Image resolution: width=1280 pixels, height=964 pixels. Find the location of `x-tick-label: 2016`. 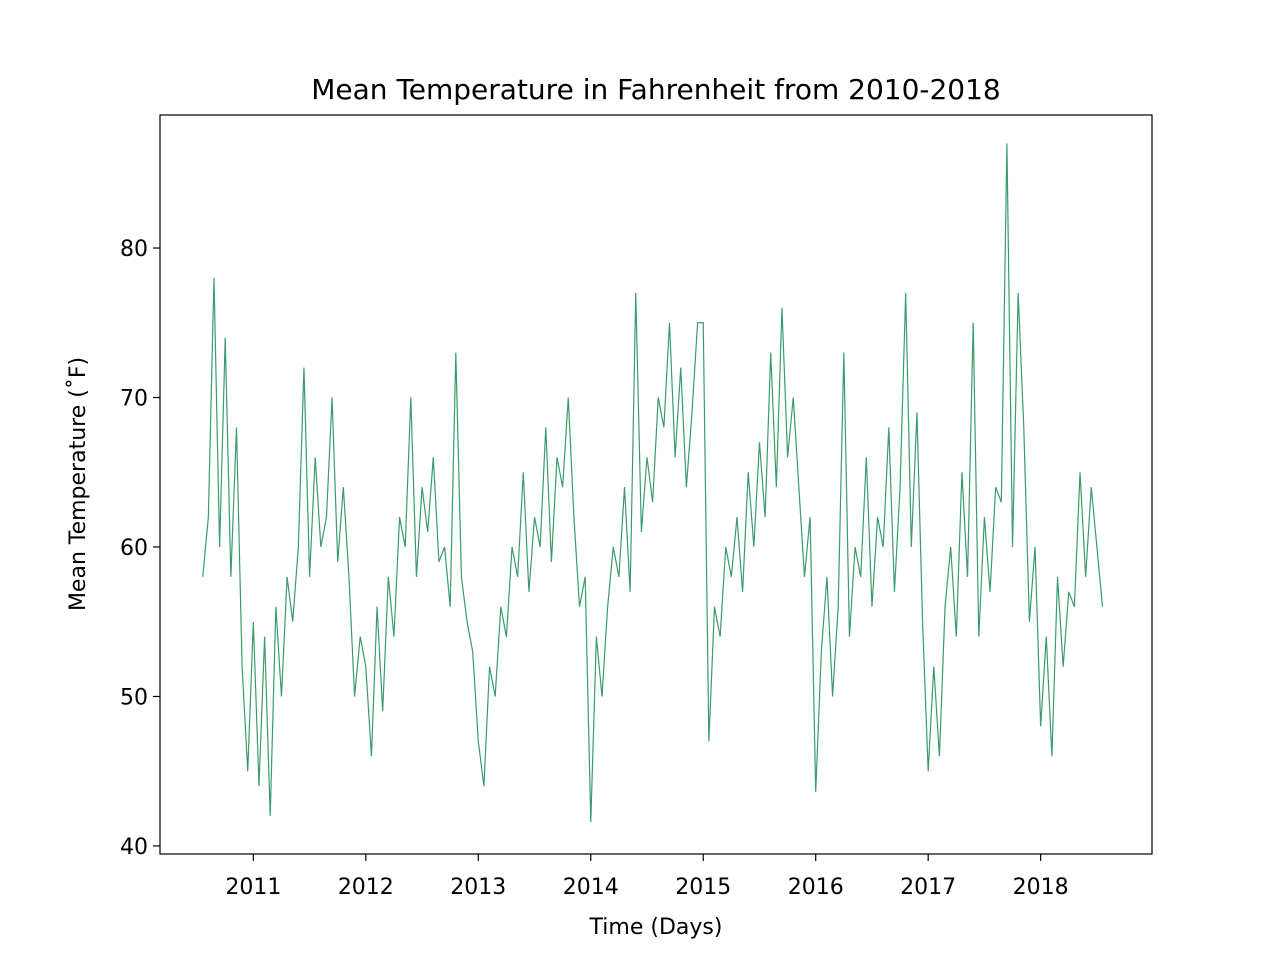

x-tick-label: 2016 is located at coordinates (816, 887).